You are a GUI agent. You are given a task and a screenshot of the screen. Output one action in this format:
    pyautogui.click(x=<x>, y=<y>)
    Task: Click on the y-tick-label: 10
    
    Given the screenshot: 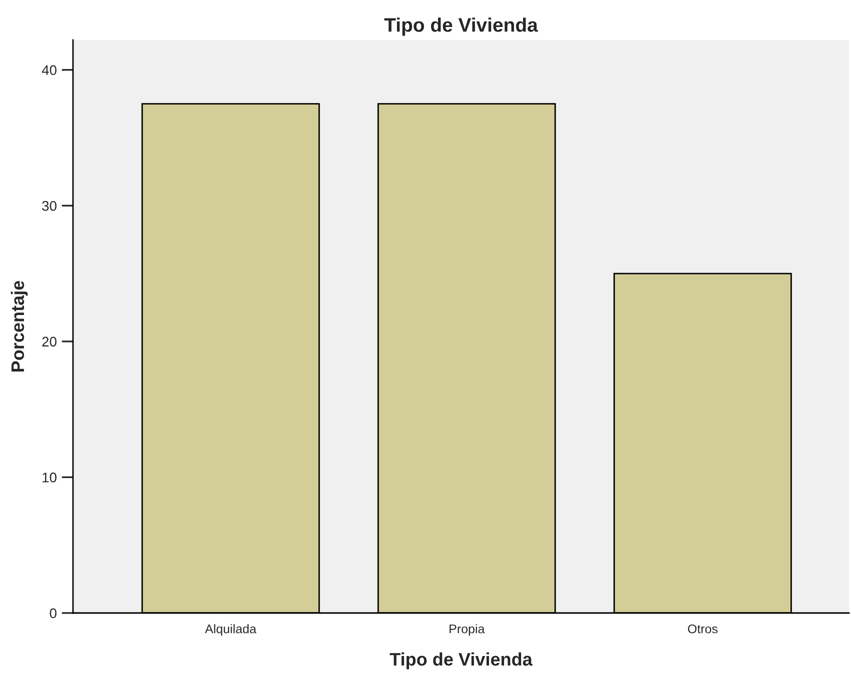 What is the action you would take?
    pyautogui.click(x=49, y=477)
    